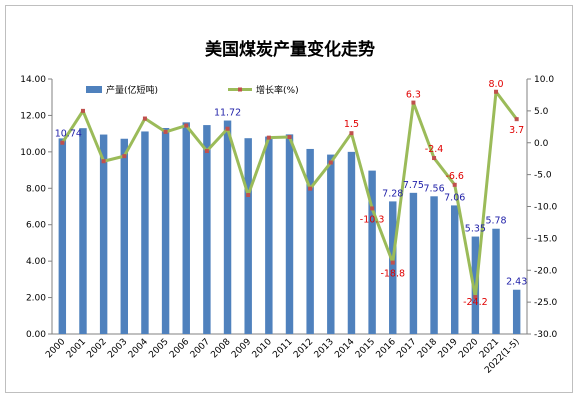 Image resolution: width=580 pixels, height=400 pixels. I want to click on x-tick-label: 2015, so click(365, 348).